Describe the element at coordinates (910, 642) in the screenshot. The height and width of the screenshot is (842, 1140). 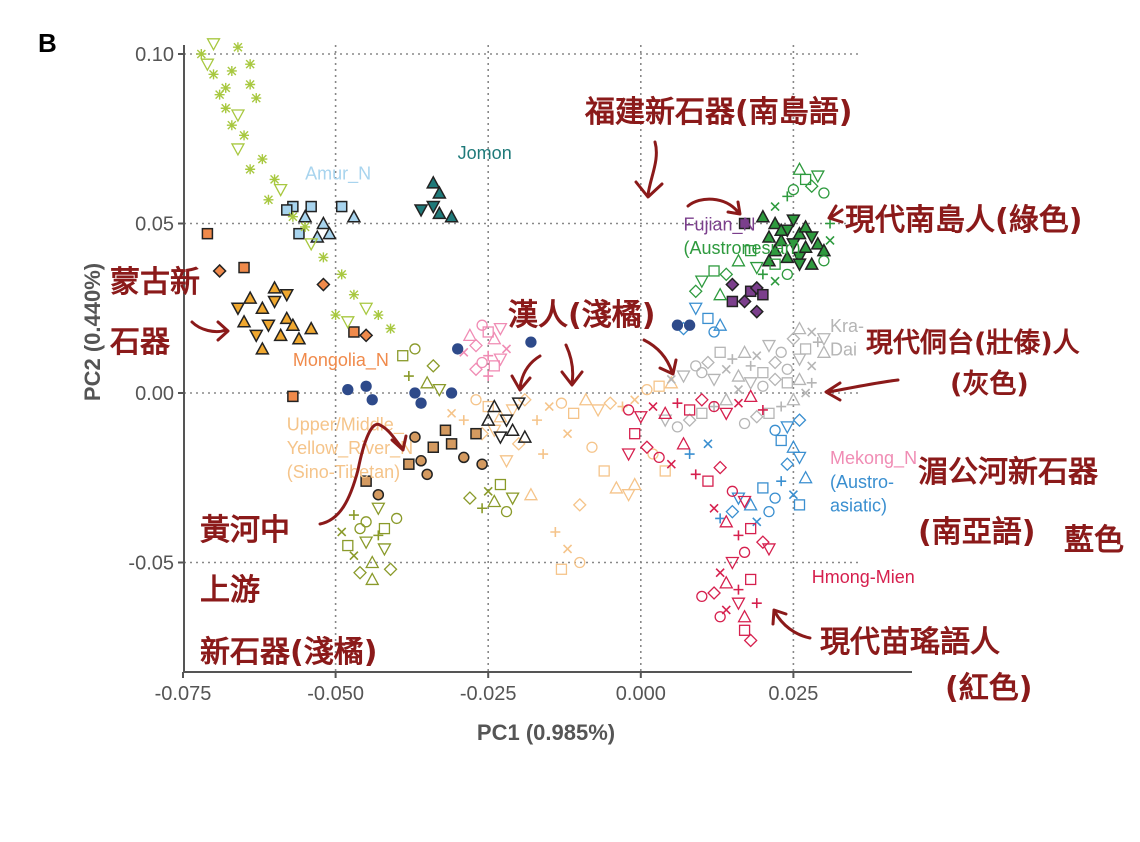
I see `annotation-hmong-1: 現代苗瑤語人` at that location.